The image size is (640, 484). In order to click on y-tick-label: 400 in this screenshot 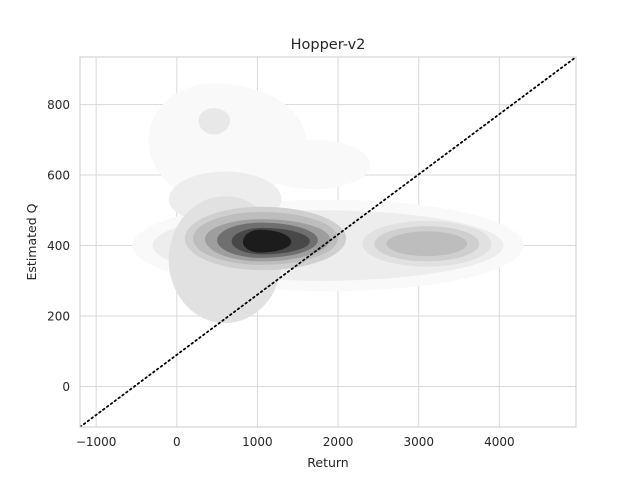, I will do `click(58, 246)`.